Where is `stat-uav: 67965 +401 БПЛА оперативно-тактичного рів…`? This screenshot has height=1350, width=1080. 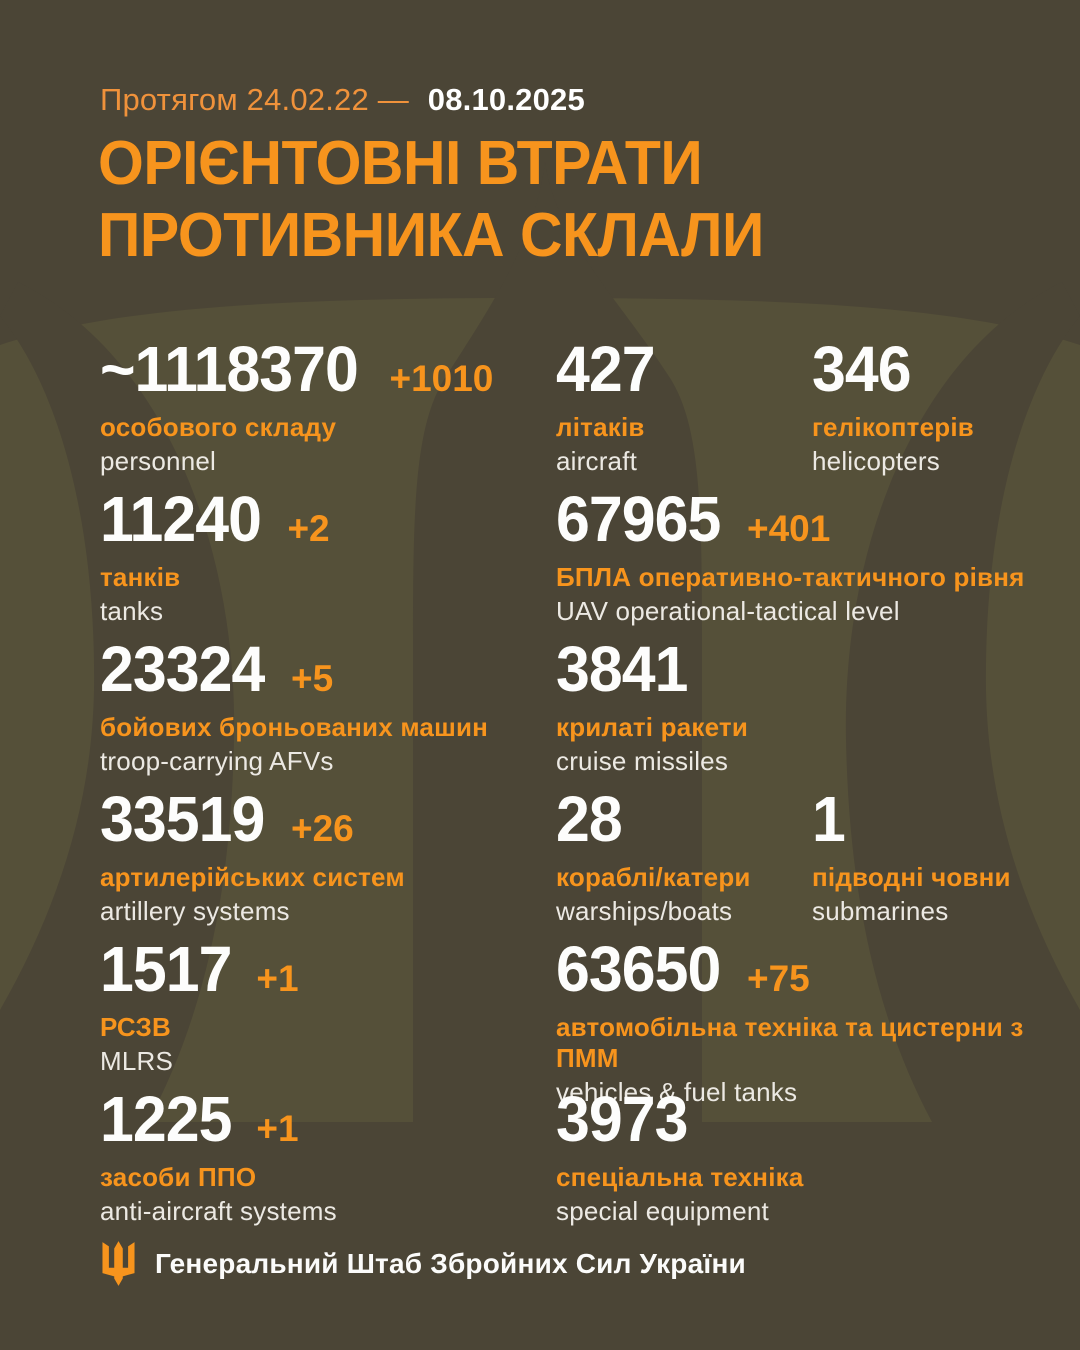
stat-uav: 67965 +401 БПЛА оперативно-тактичного рів… is located at coordinates (816, 557).